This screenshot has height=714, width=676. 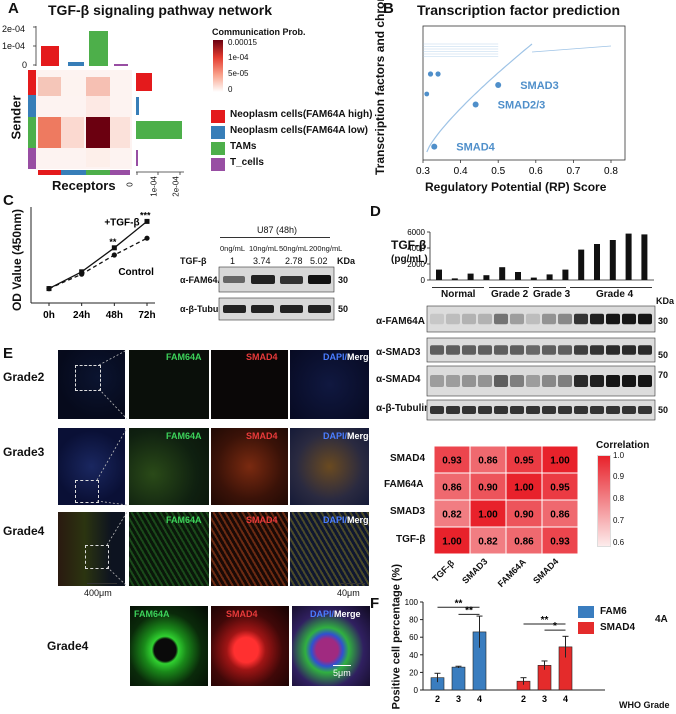 I want to click on x-tick-label: 72h, so click(x=146, y=315).